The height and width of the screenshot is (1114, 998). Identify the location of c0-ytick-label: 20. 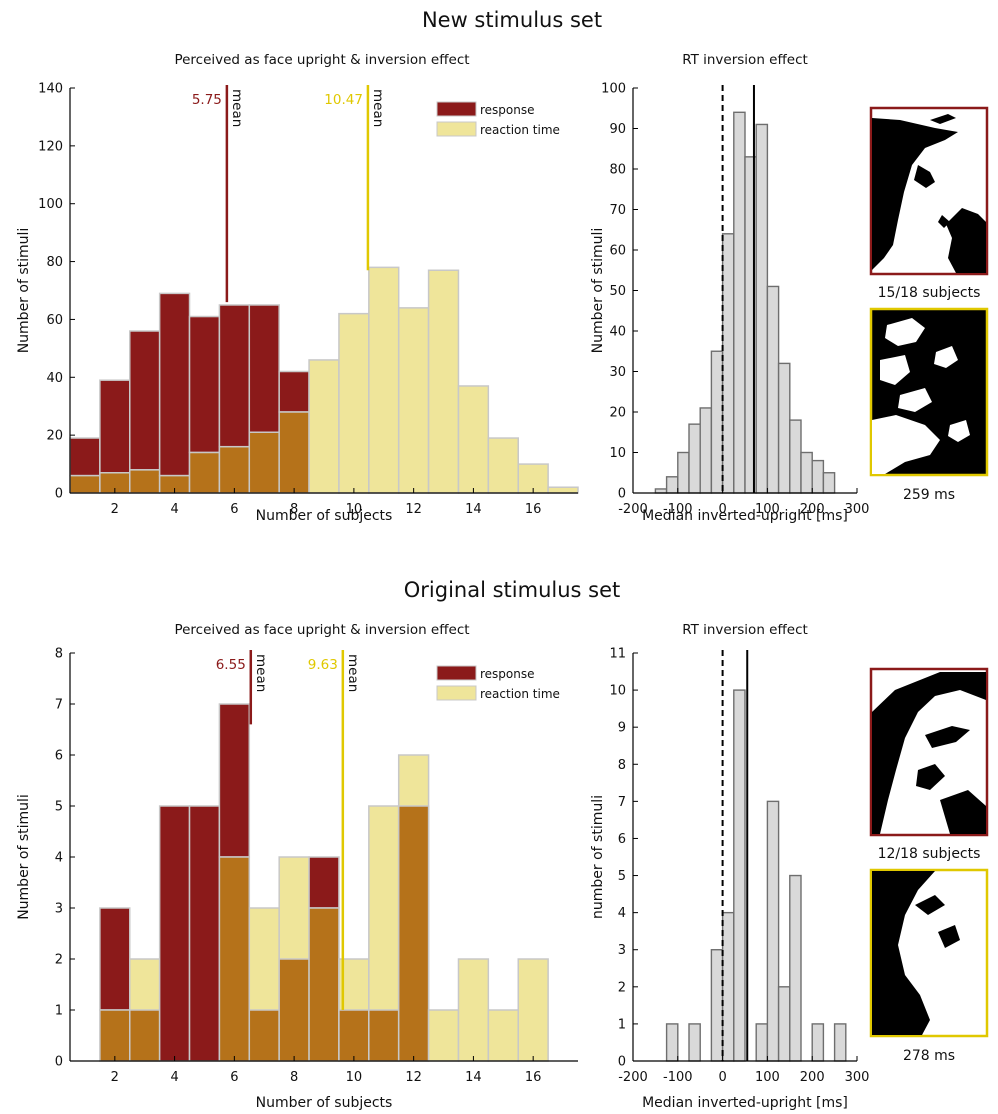
(54, 436).